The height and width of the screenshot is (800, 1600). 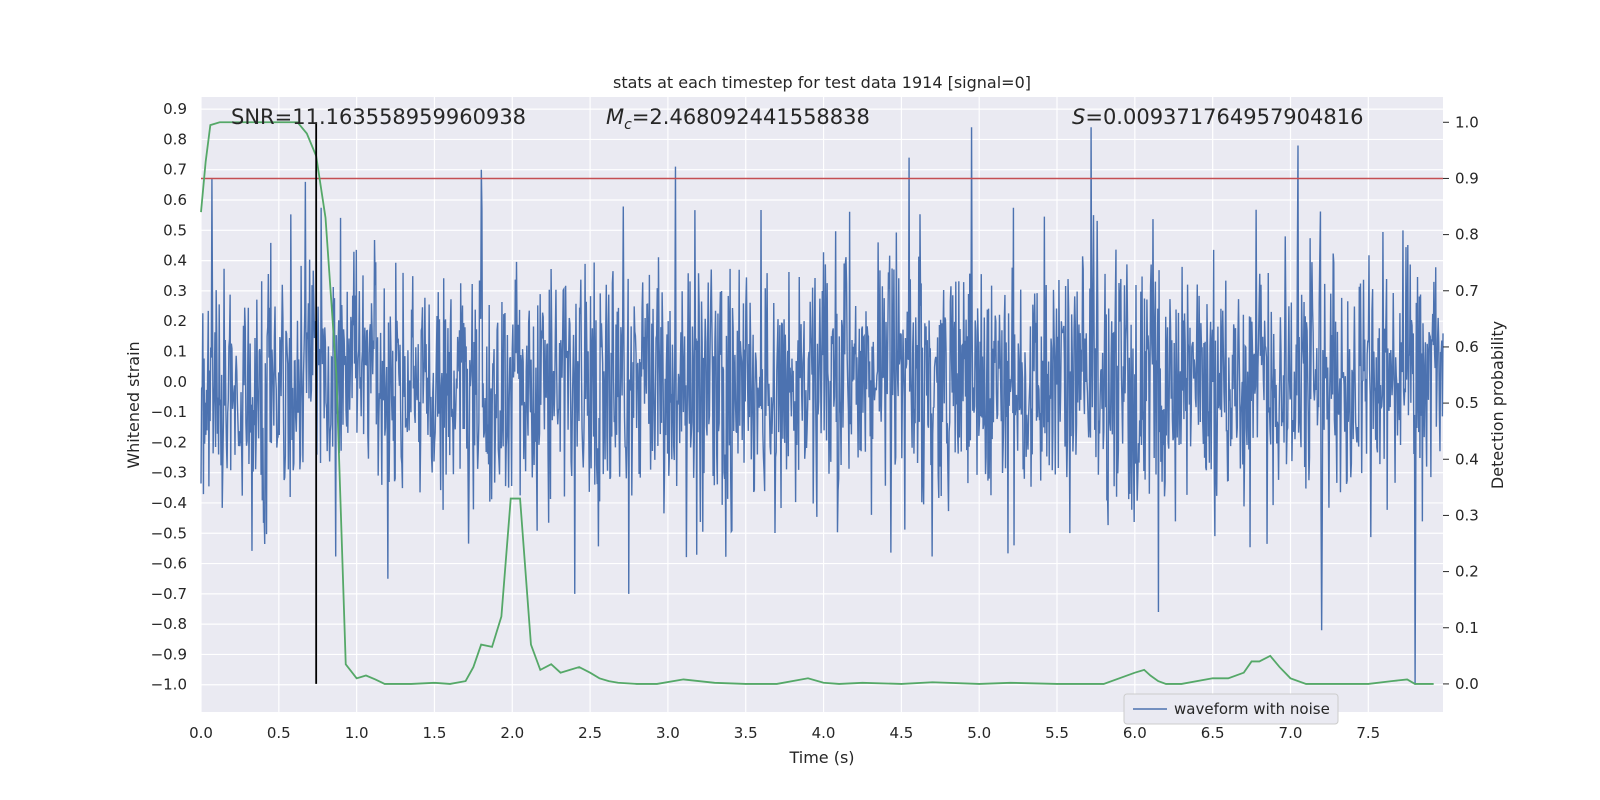 What do you see at coordinates (1213, 733) in the screenshot?
I see `x-tick-label: 6.5` at bounding box center [1213, 733].